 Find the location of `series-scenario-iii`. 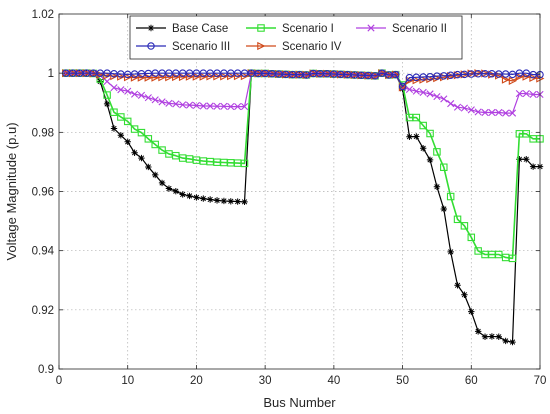

series-scenario-iii is located at coordinates (303, 80).